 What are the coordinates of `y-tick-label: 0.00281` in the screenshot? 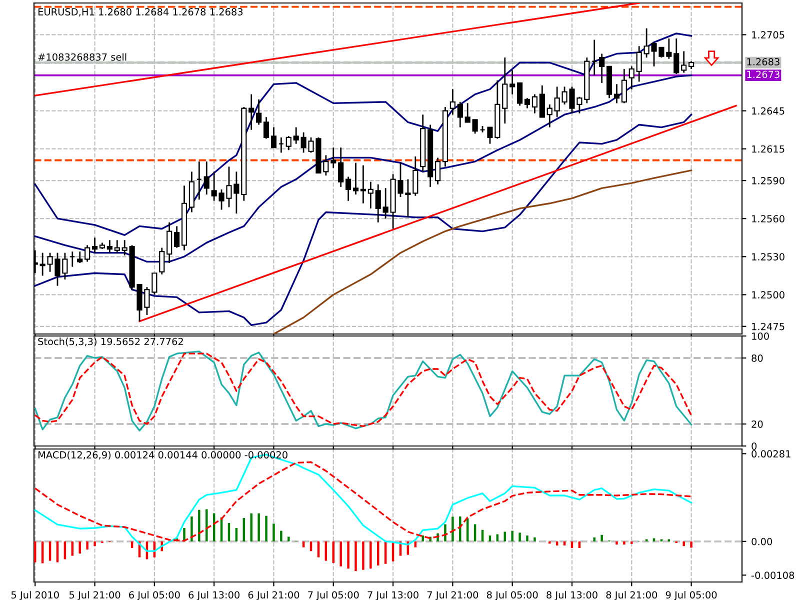 It's located at (771, 454).